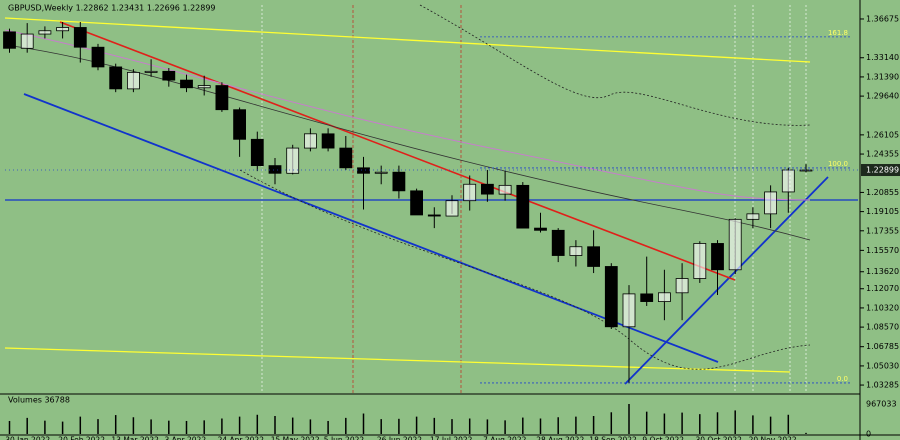 The image size is (900, 440). I want to click on x-tick-label: 26 Jun 2022, so click(399, 438).